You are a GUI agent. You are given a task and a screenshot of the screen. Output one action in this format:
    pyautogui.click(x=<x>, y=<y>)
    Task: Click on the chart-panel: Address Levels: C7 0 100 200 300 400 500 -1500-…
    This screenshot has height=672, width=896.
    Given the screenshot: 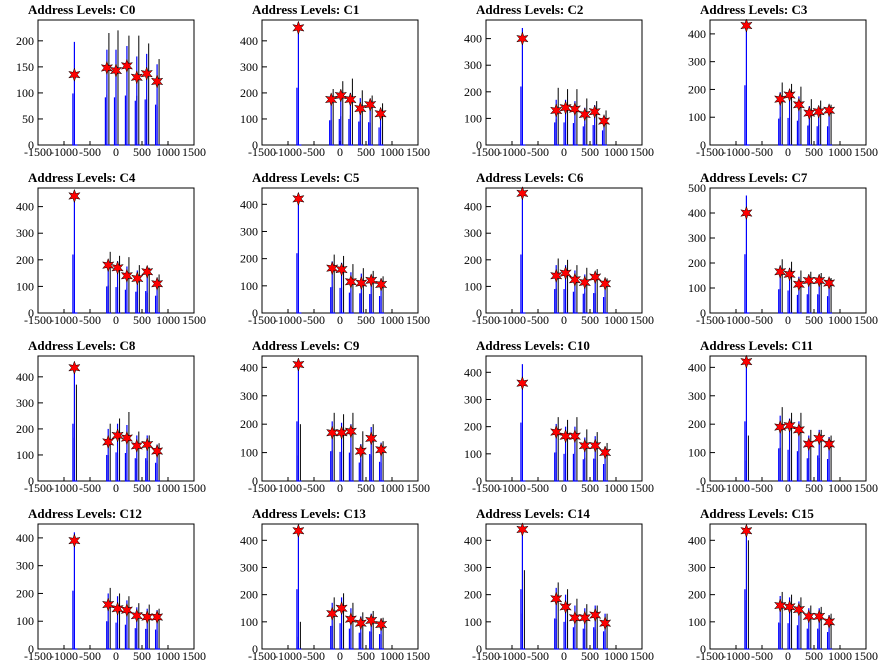 What is the action you would take?
    pyautogui.click(x=784, y=252)
    